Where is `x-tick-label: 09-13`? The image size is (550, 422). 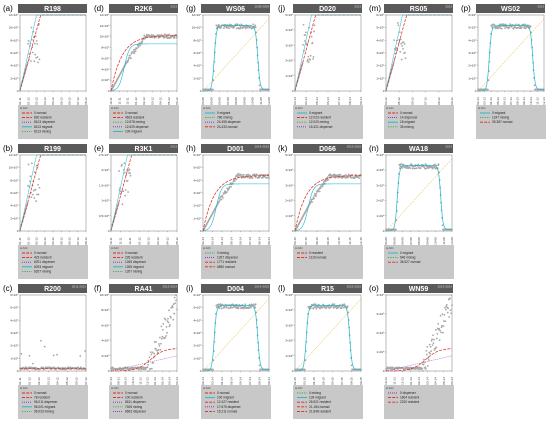 x-tick-label: 09-13 is located at coordinates (524, 101).